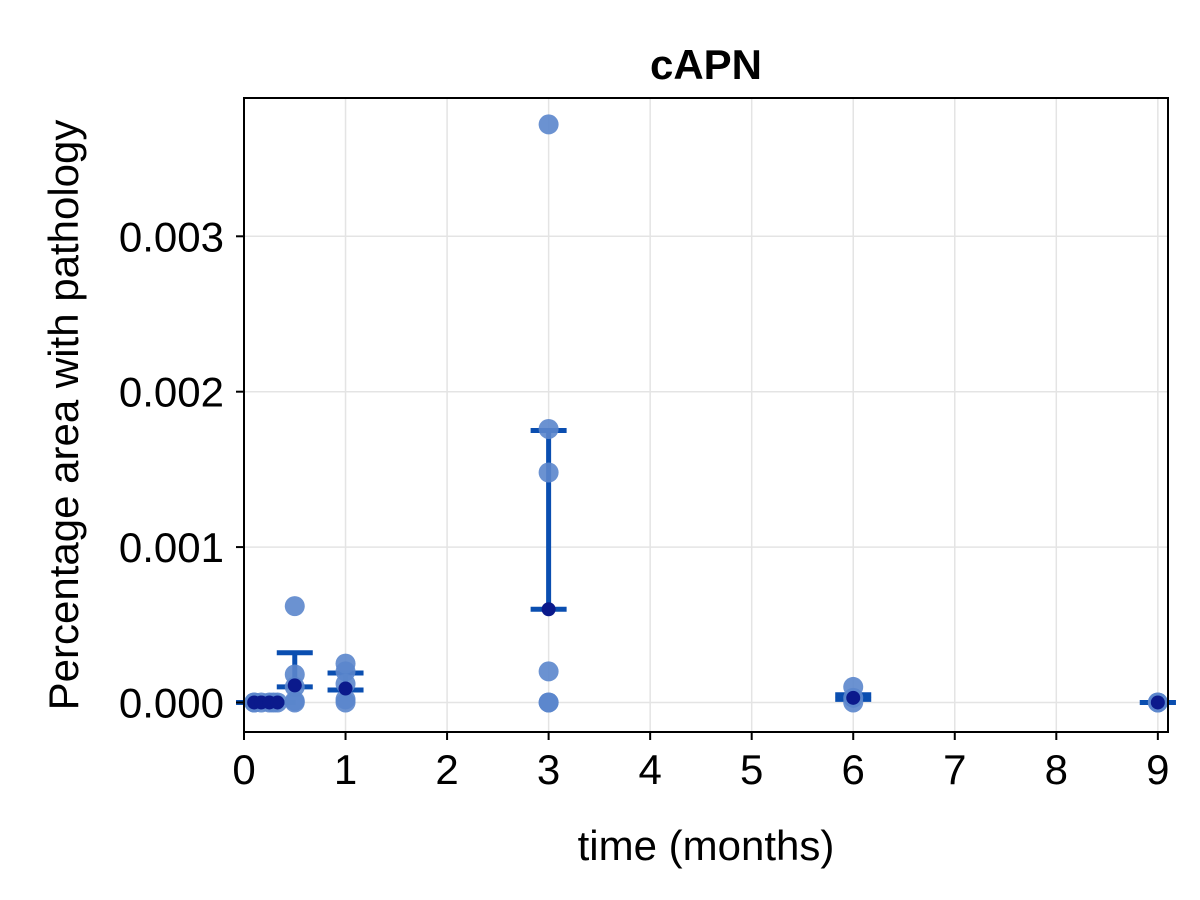  What do you see at coordinates (243, 769) in the screenshot?
I see `x-tick-label: 0` at bounding box center [243, 769].